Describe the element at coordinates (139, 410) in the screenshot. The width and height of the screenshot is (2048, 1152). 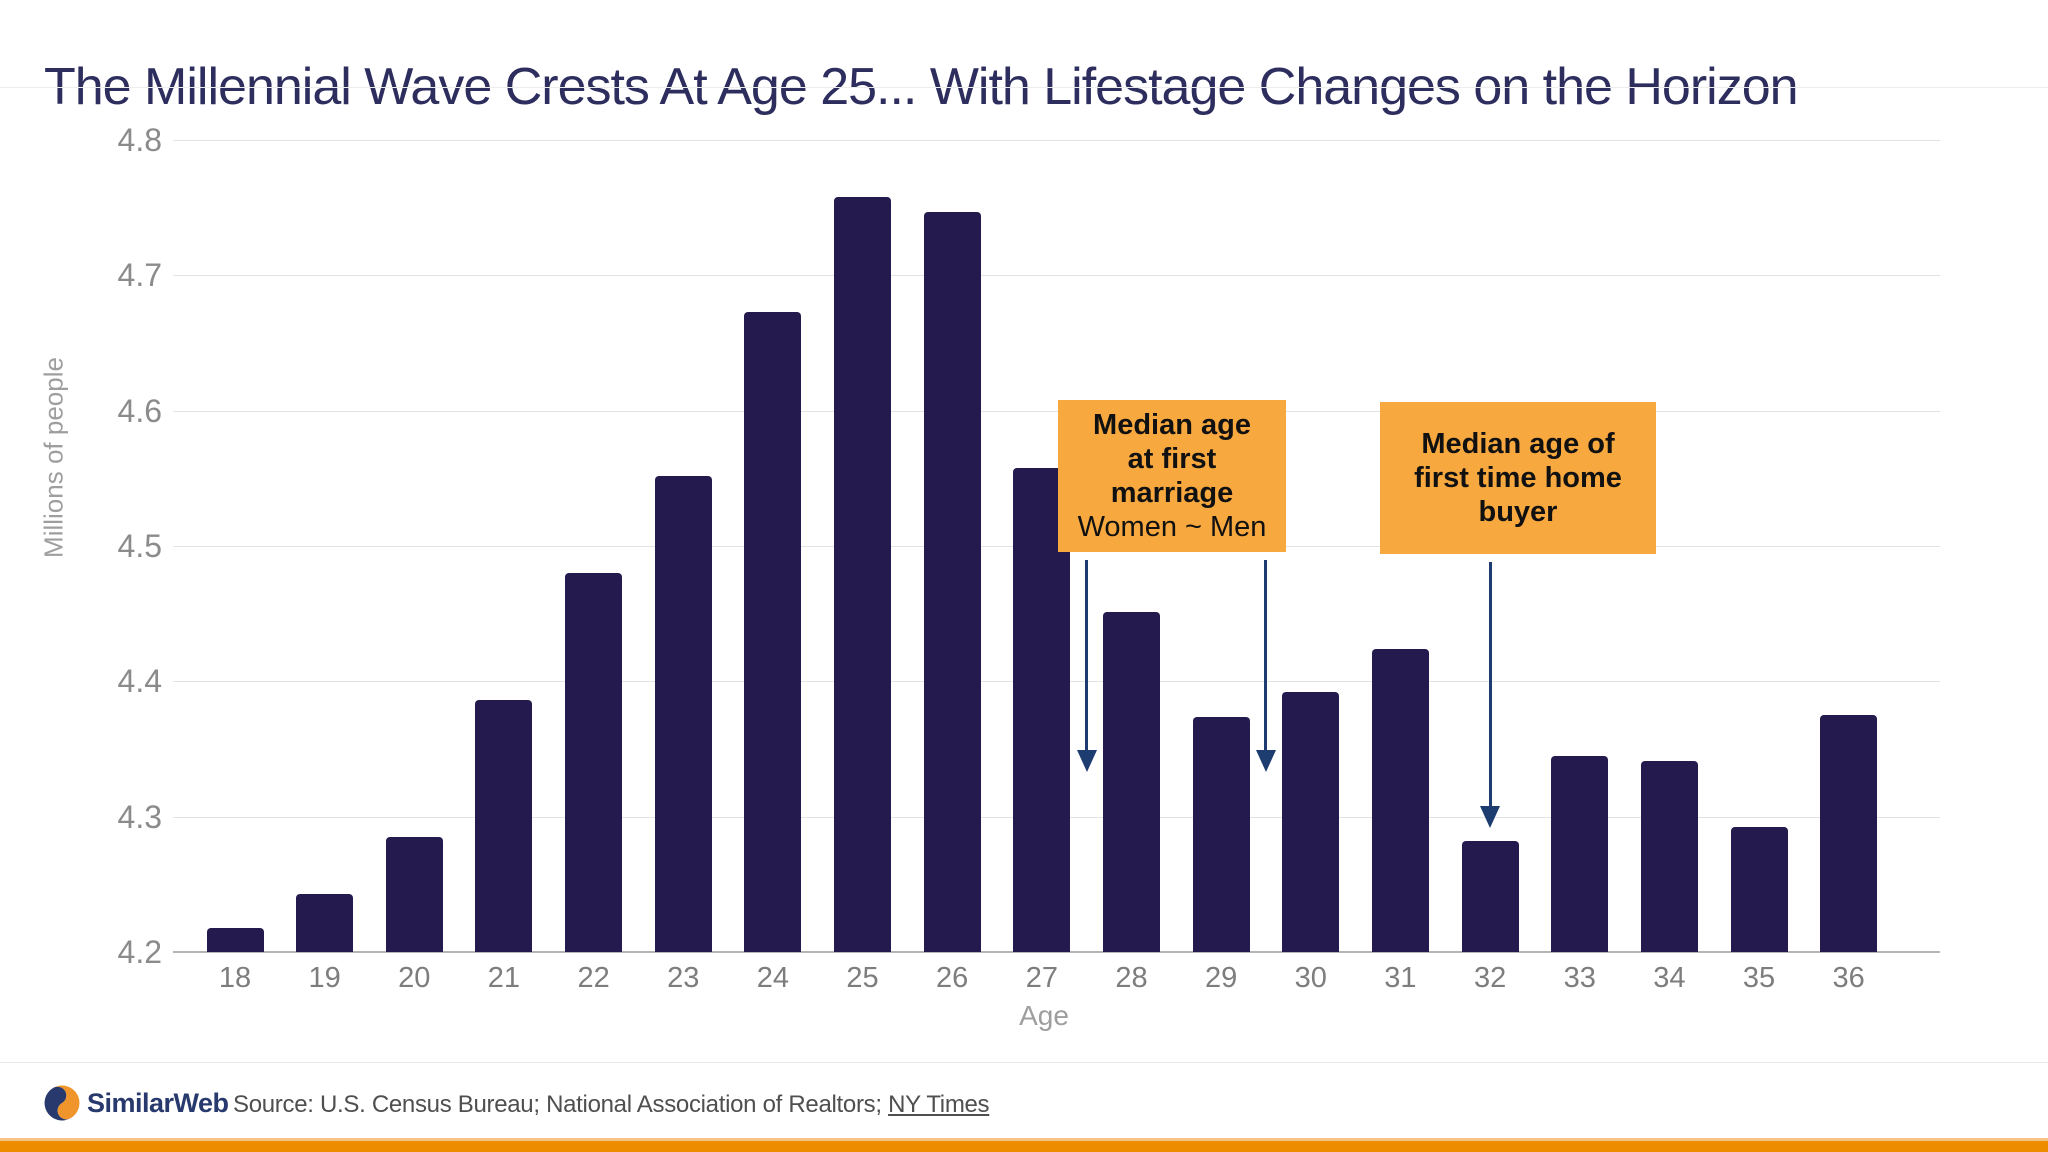
I see `y-tick-label-4.6: 4.6` at that location.